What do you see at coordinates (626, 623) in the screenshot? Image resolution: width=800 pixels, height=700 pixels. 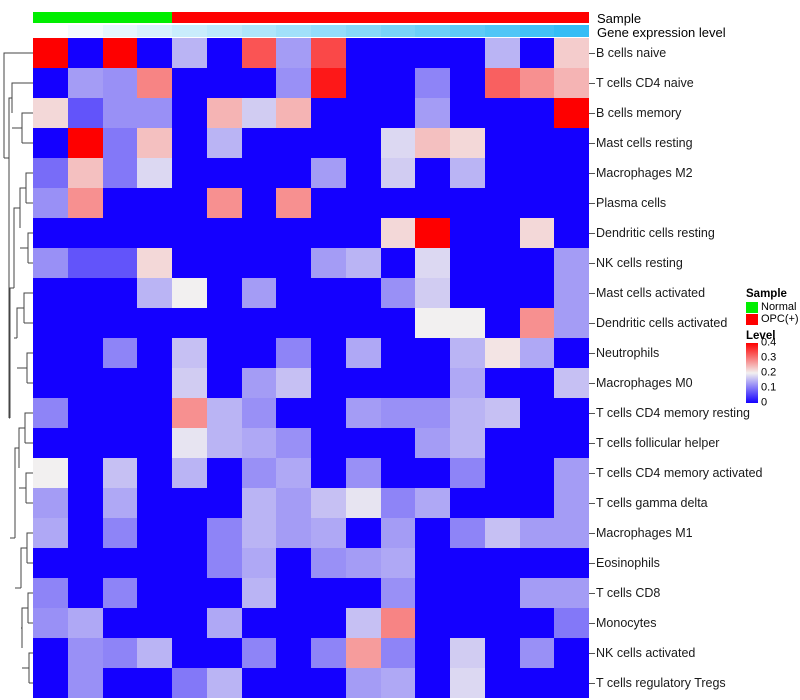 I see `row-label: Monocytes` at bounding box center [626, 623].